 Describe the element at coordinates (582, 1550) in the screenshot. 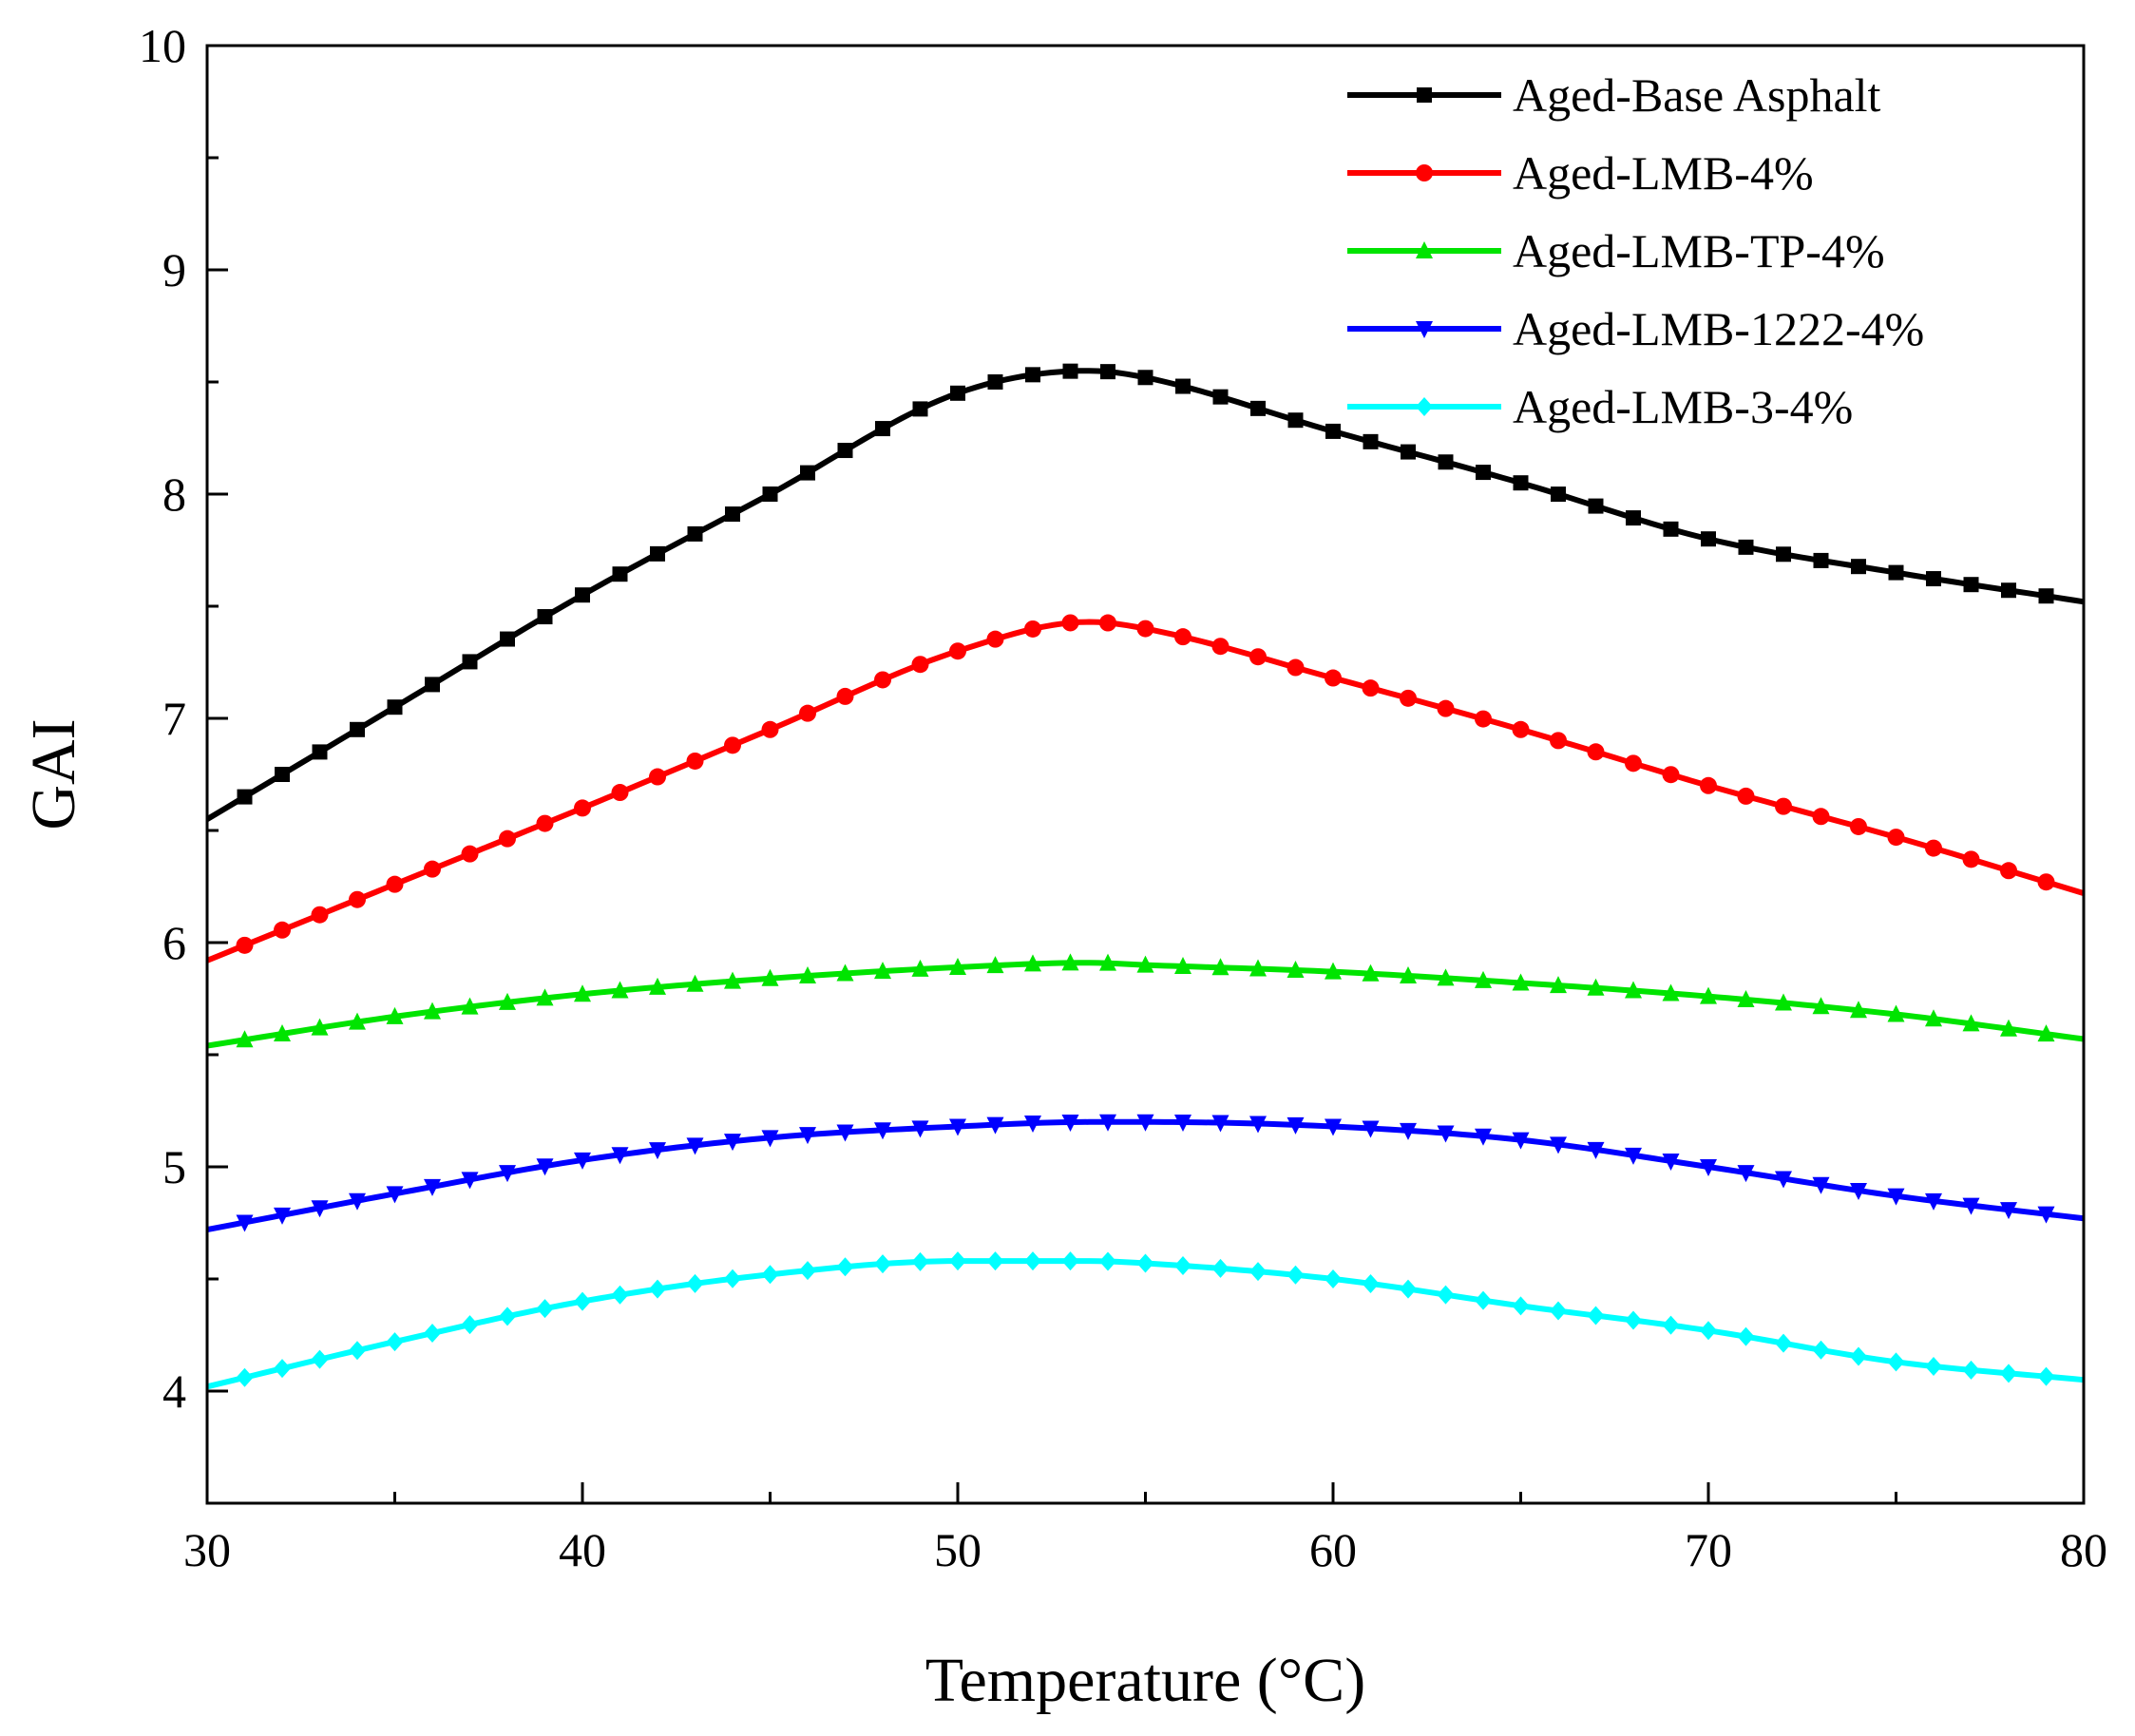

I see `x-tick-label: 40` at that location.